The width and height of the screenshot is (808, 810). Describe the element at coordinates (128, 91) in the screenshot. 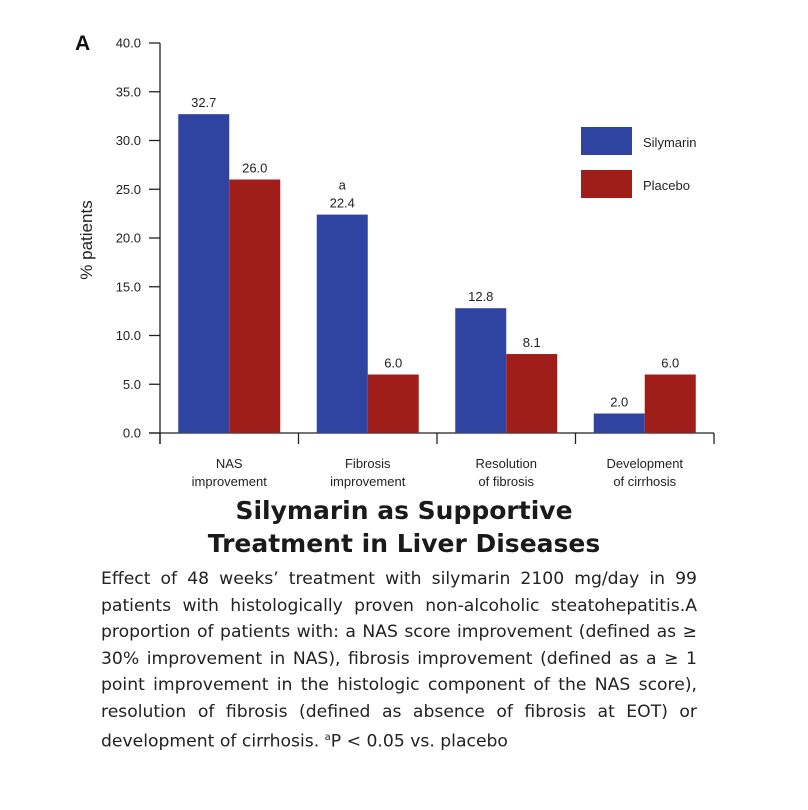

I see `y-tick-label: 35.0` at that location.